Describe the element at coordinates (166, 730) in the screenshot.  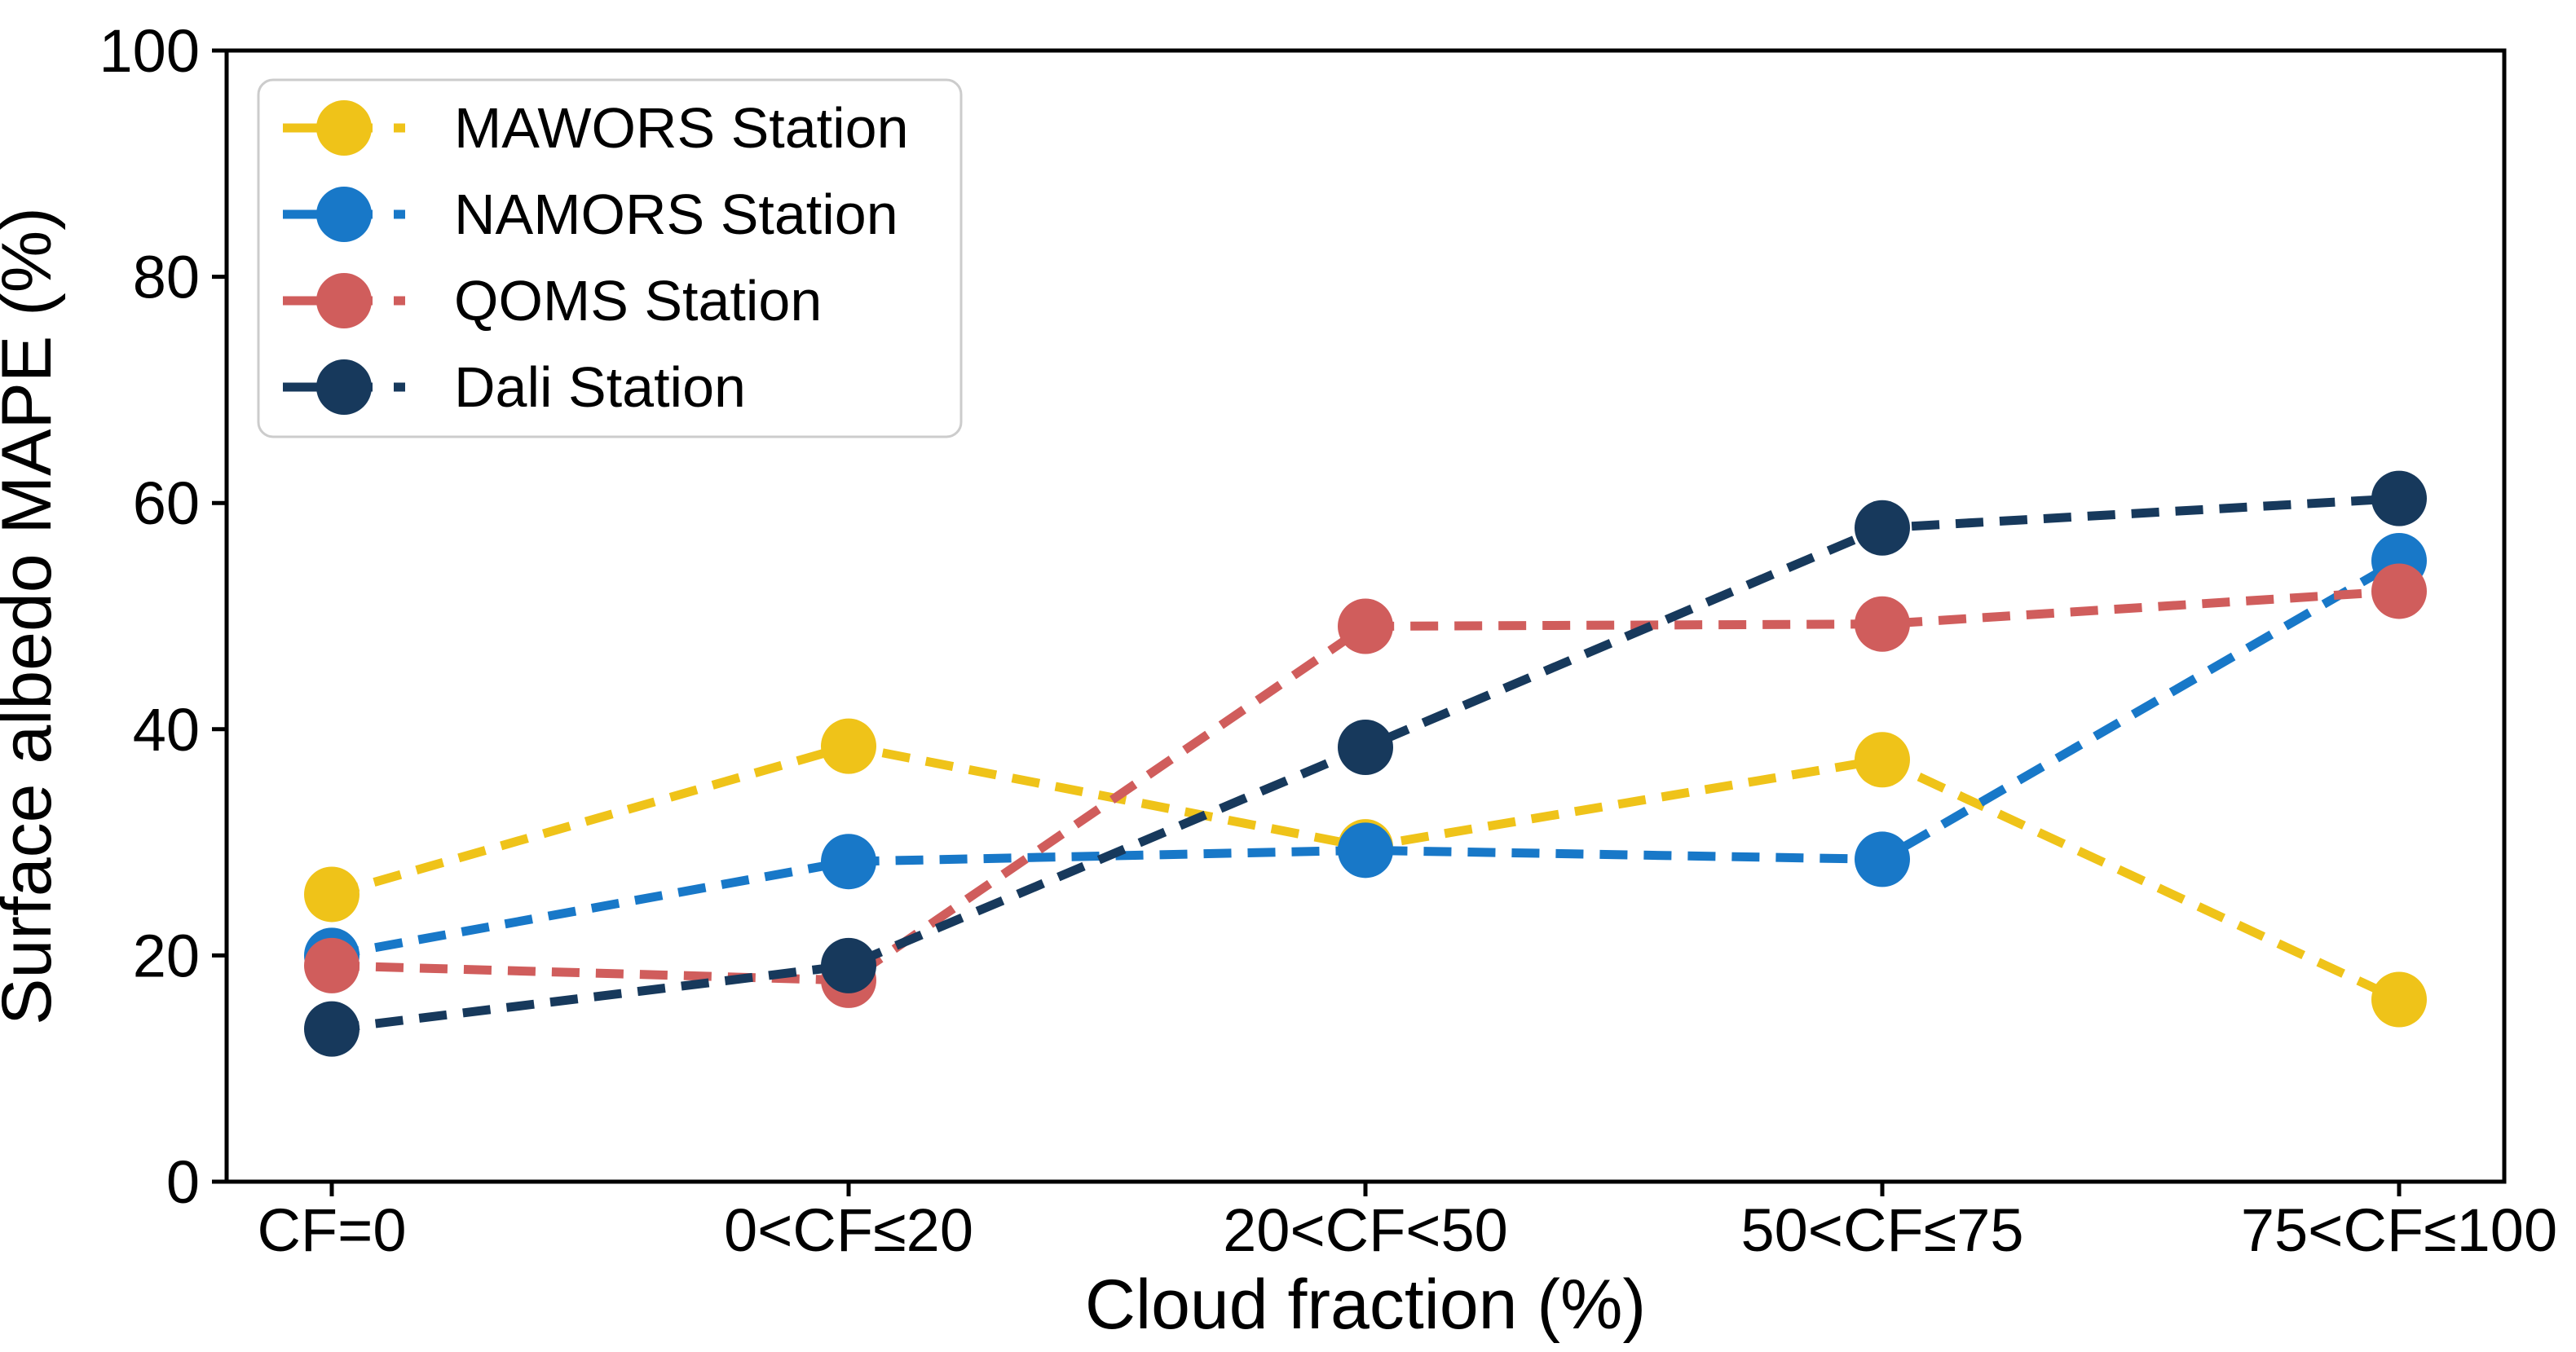
I see `y-tick-label: 40` at that location.